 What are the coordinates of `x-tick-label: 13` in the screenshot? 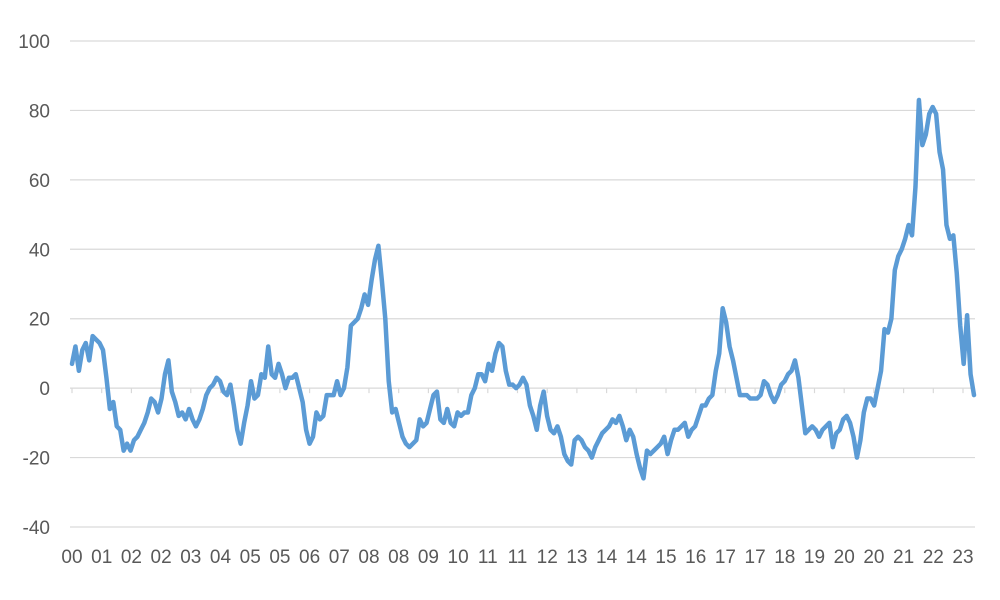 It's located at (576, 557).